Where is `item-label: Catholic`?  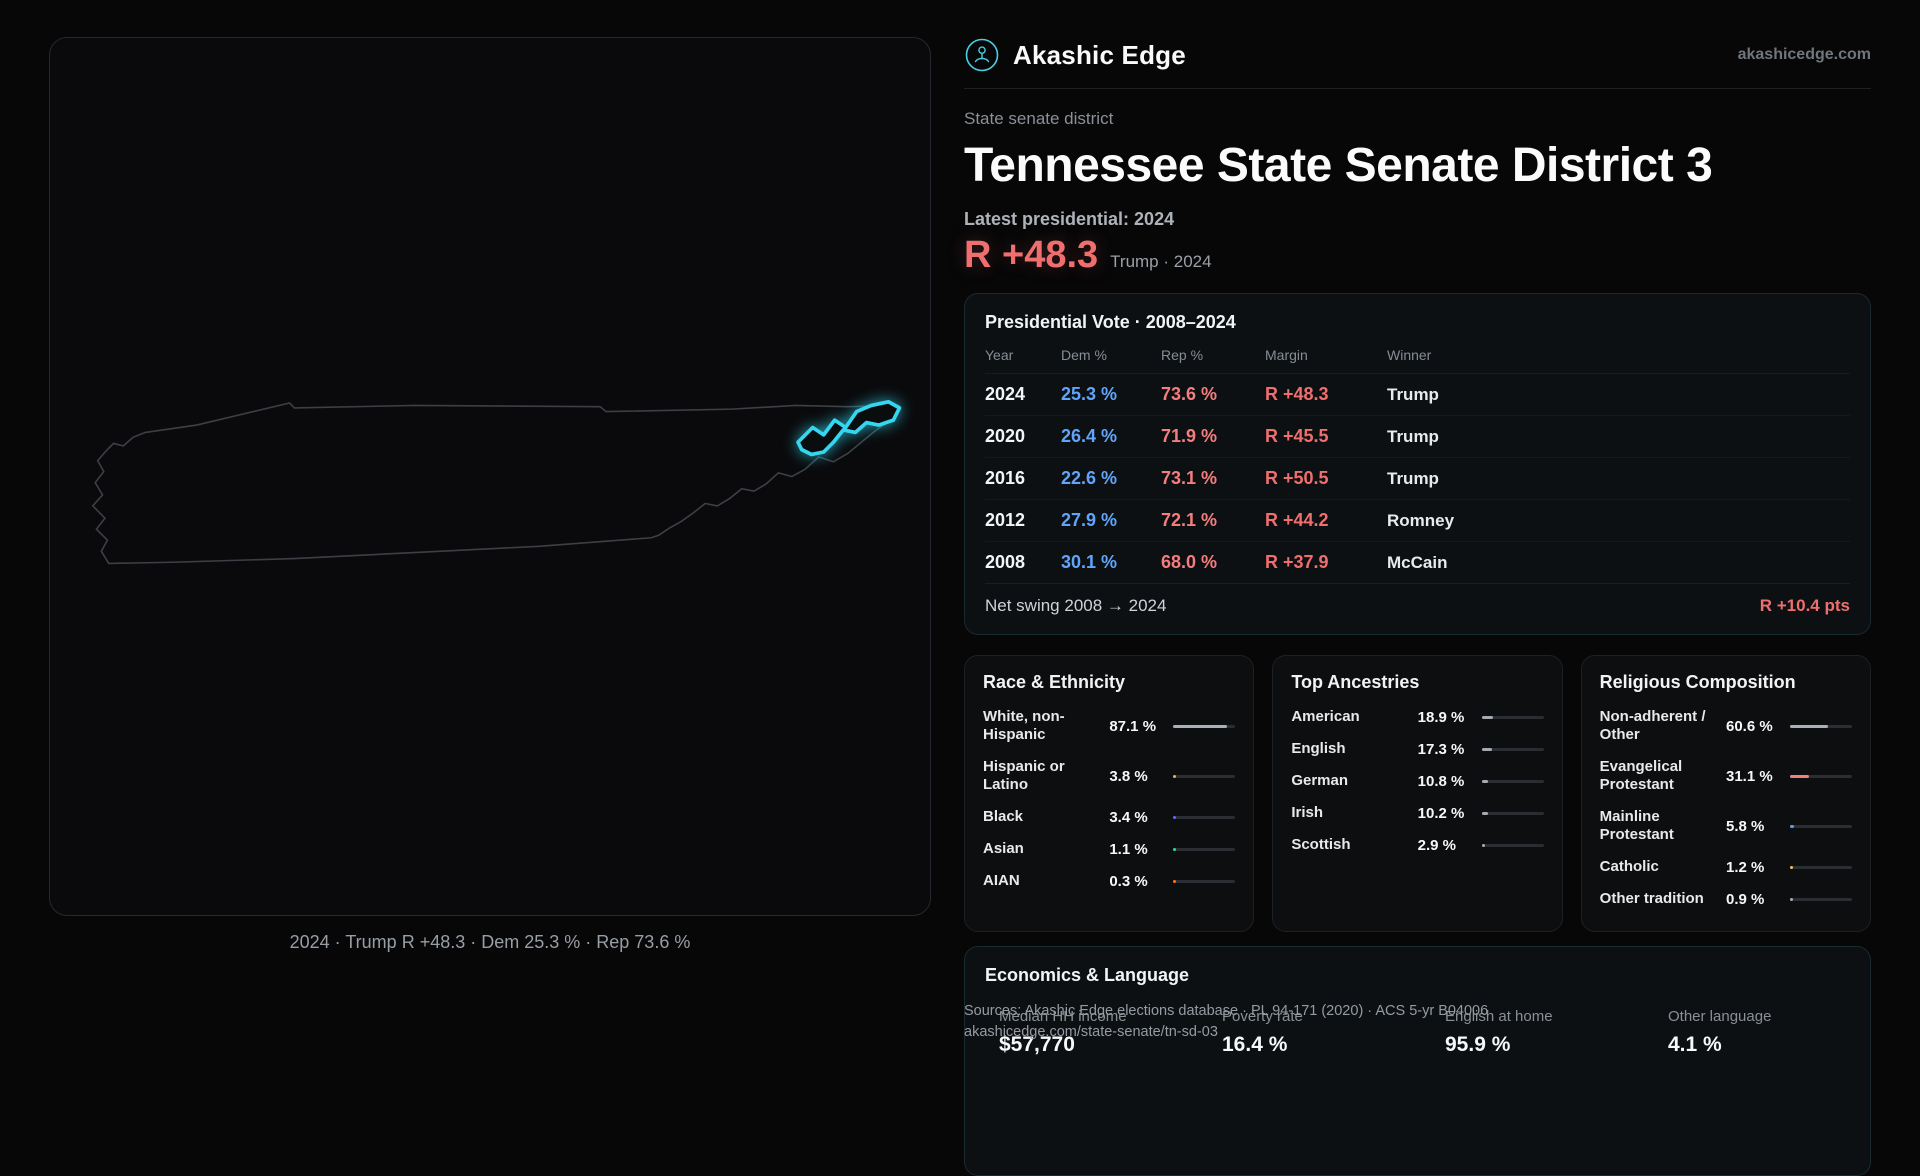 item-label: Catholic is located at coordinates (1629, 866).